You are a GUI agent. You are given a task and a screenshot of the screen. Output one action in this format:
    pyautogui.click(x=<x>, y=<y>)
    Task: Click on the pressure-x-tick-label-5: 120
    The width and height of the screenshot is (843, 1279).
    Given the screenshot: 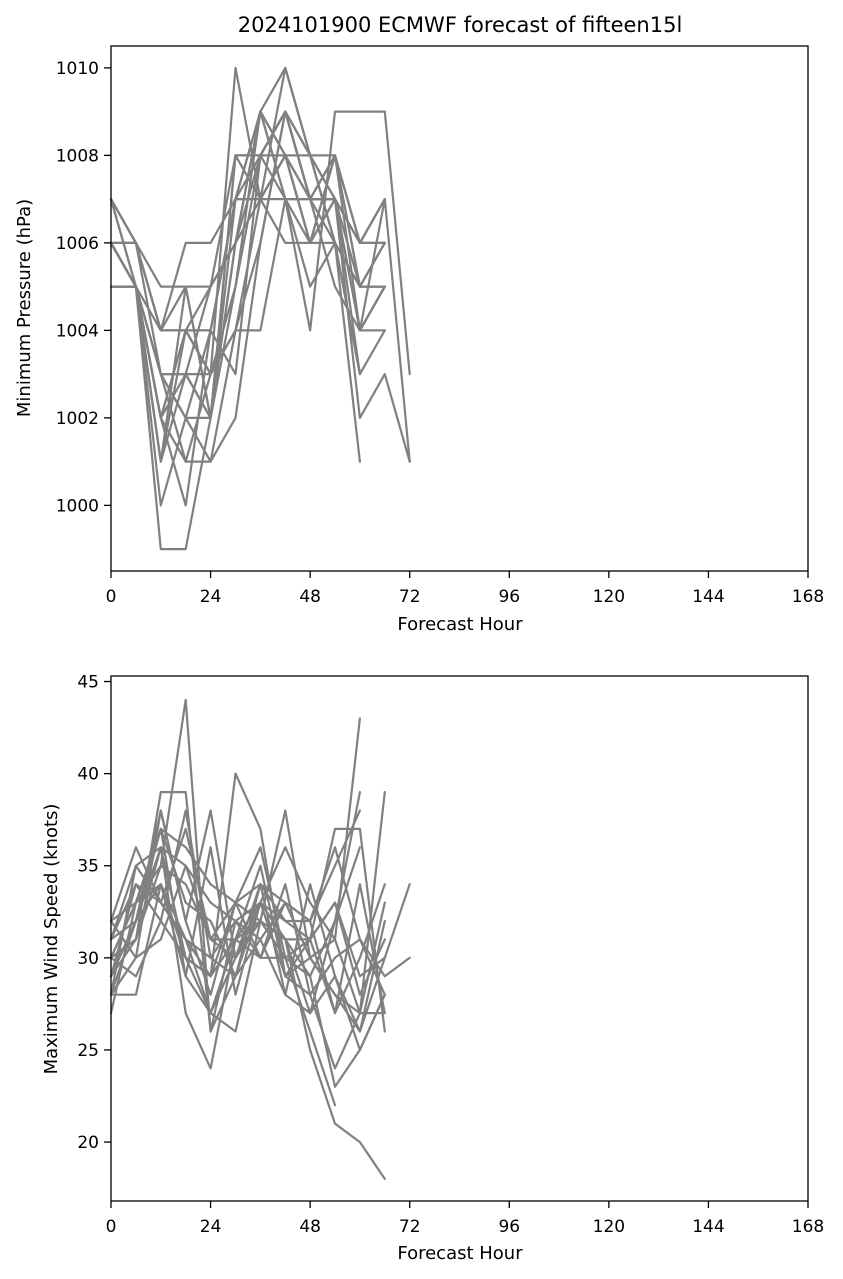 What is the action you would take?
    pyautogui.click(x=609, y=597)
    